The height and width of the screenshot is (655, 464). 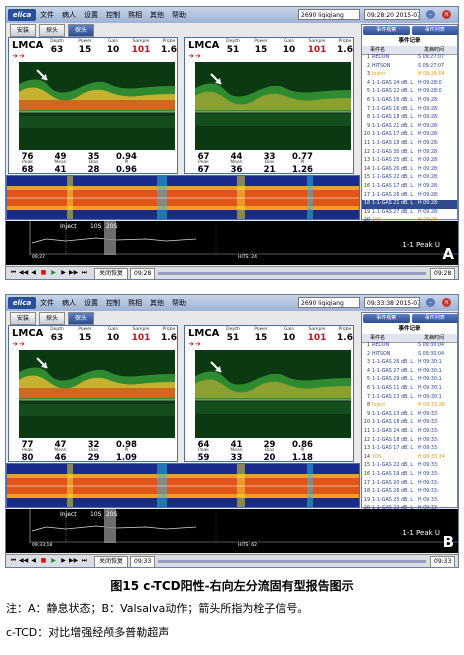 What do you see at coordinates (409, 380) in the screenshot?
I see `list-item: 5 1-1-GAS 29 dB. L H 09:30:1` at bounding box center [409, 380].